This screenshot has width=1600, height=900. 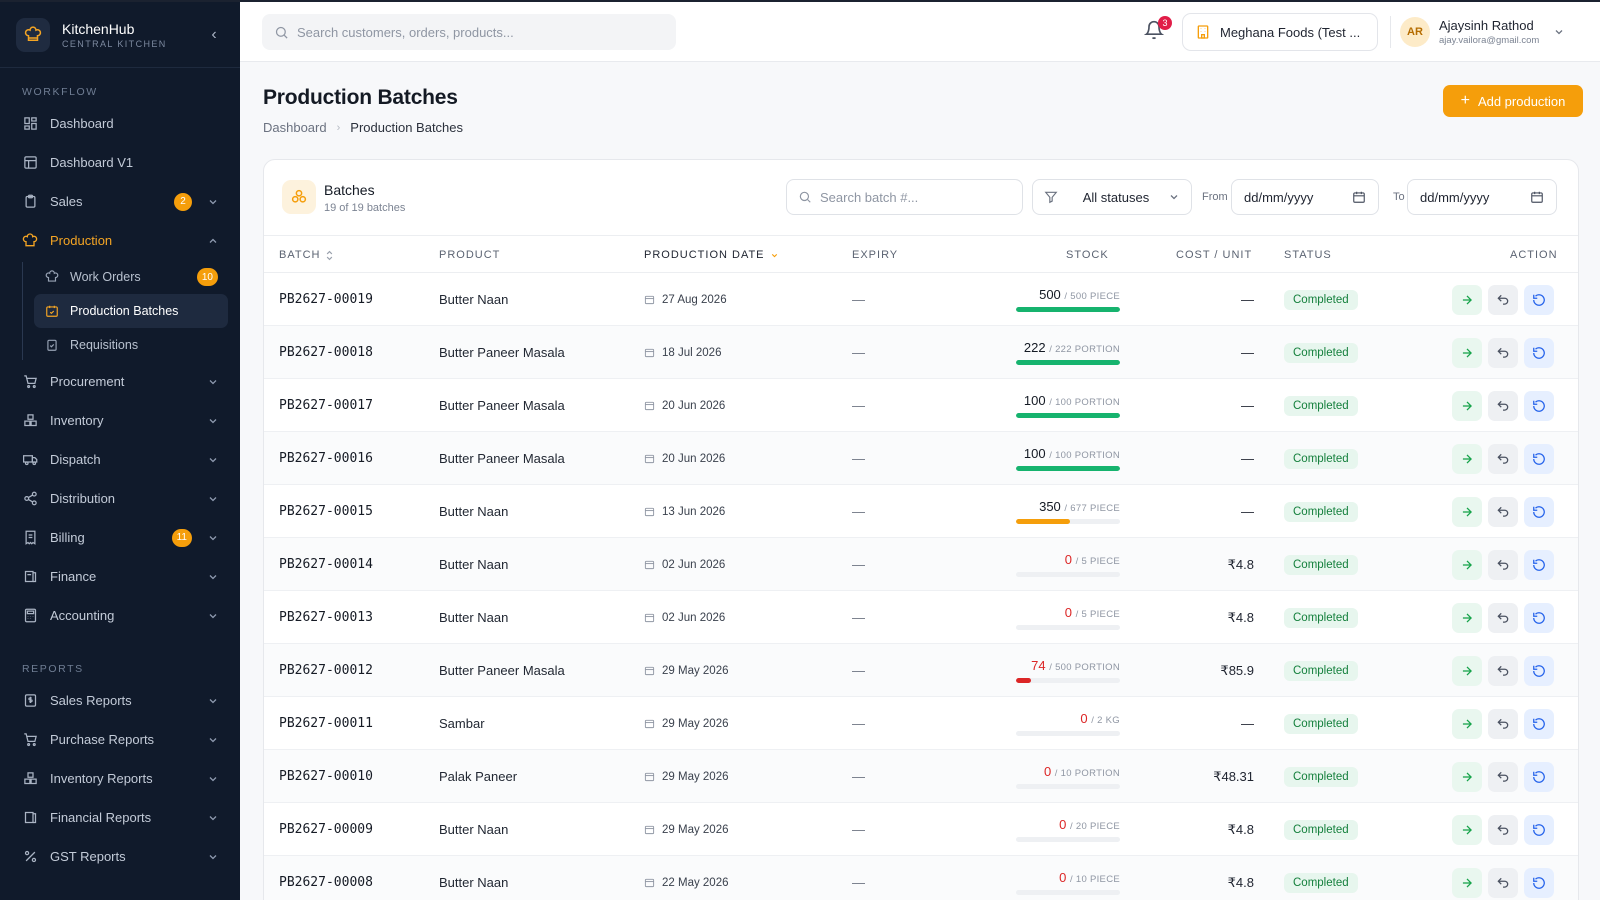 What do you see at coordinates (120, 778) in the screenshot?
I see `sidebar-item-inventory-reports: Inventory Reports` at bounding box center [120, 778].